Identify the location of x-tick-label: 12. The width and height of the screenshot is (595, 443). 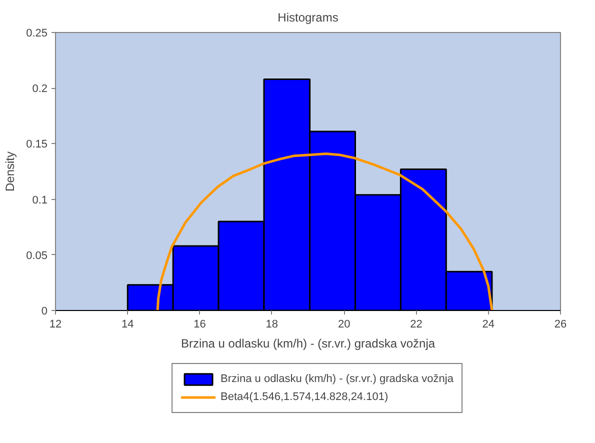
(55, 324).